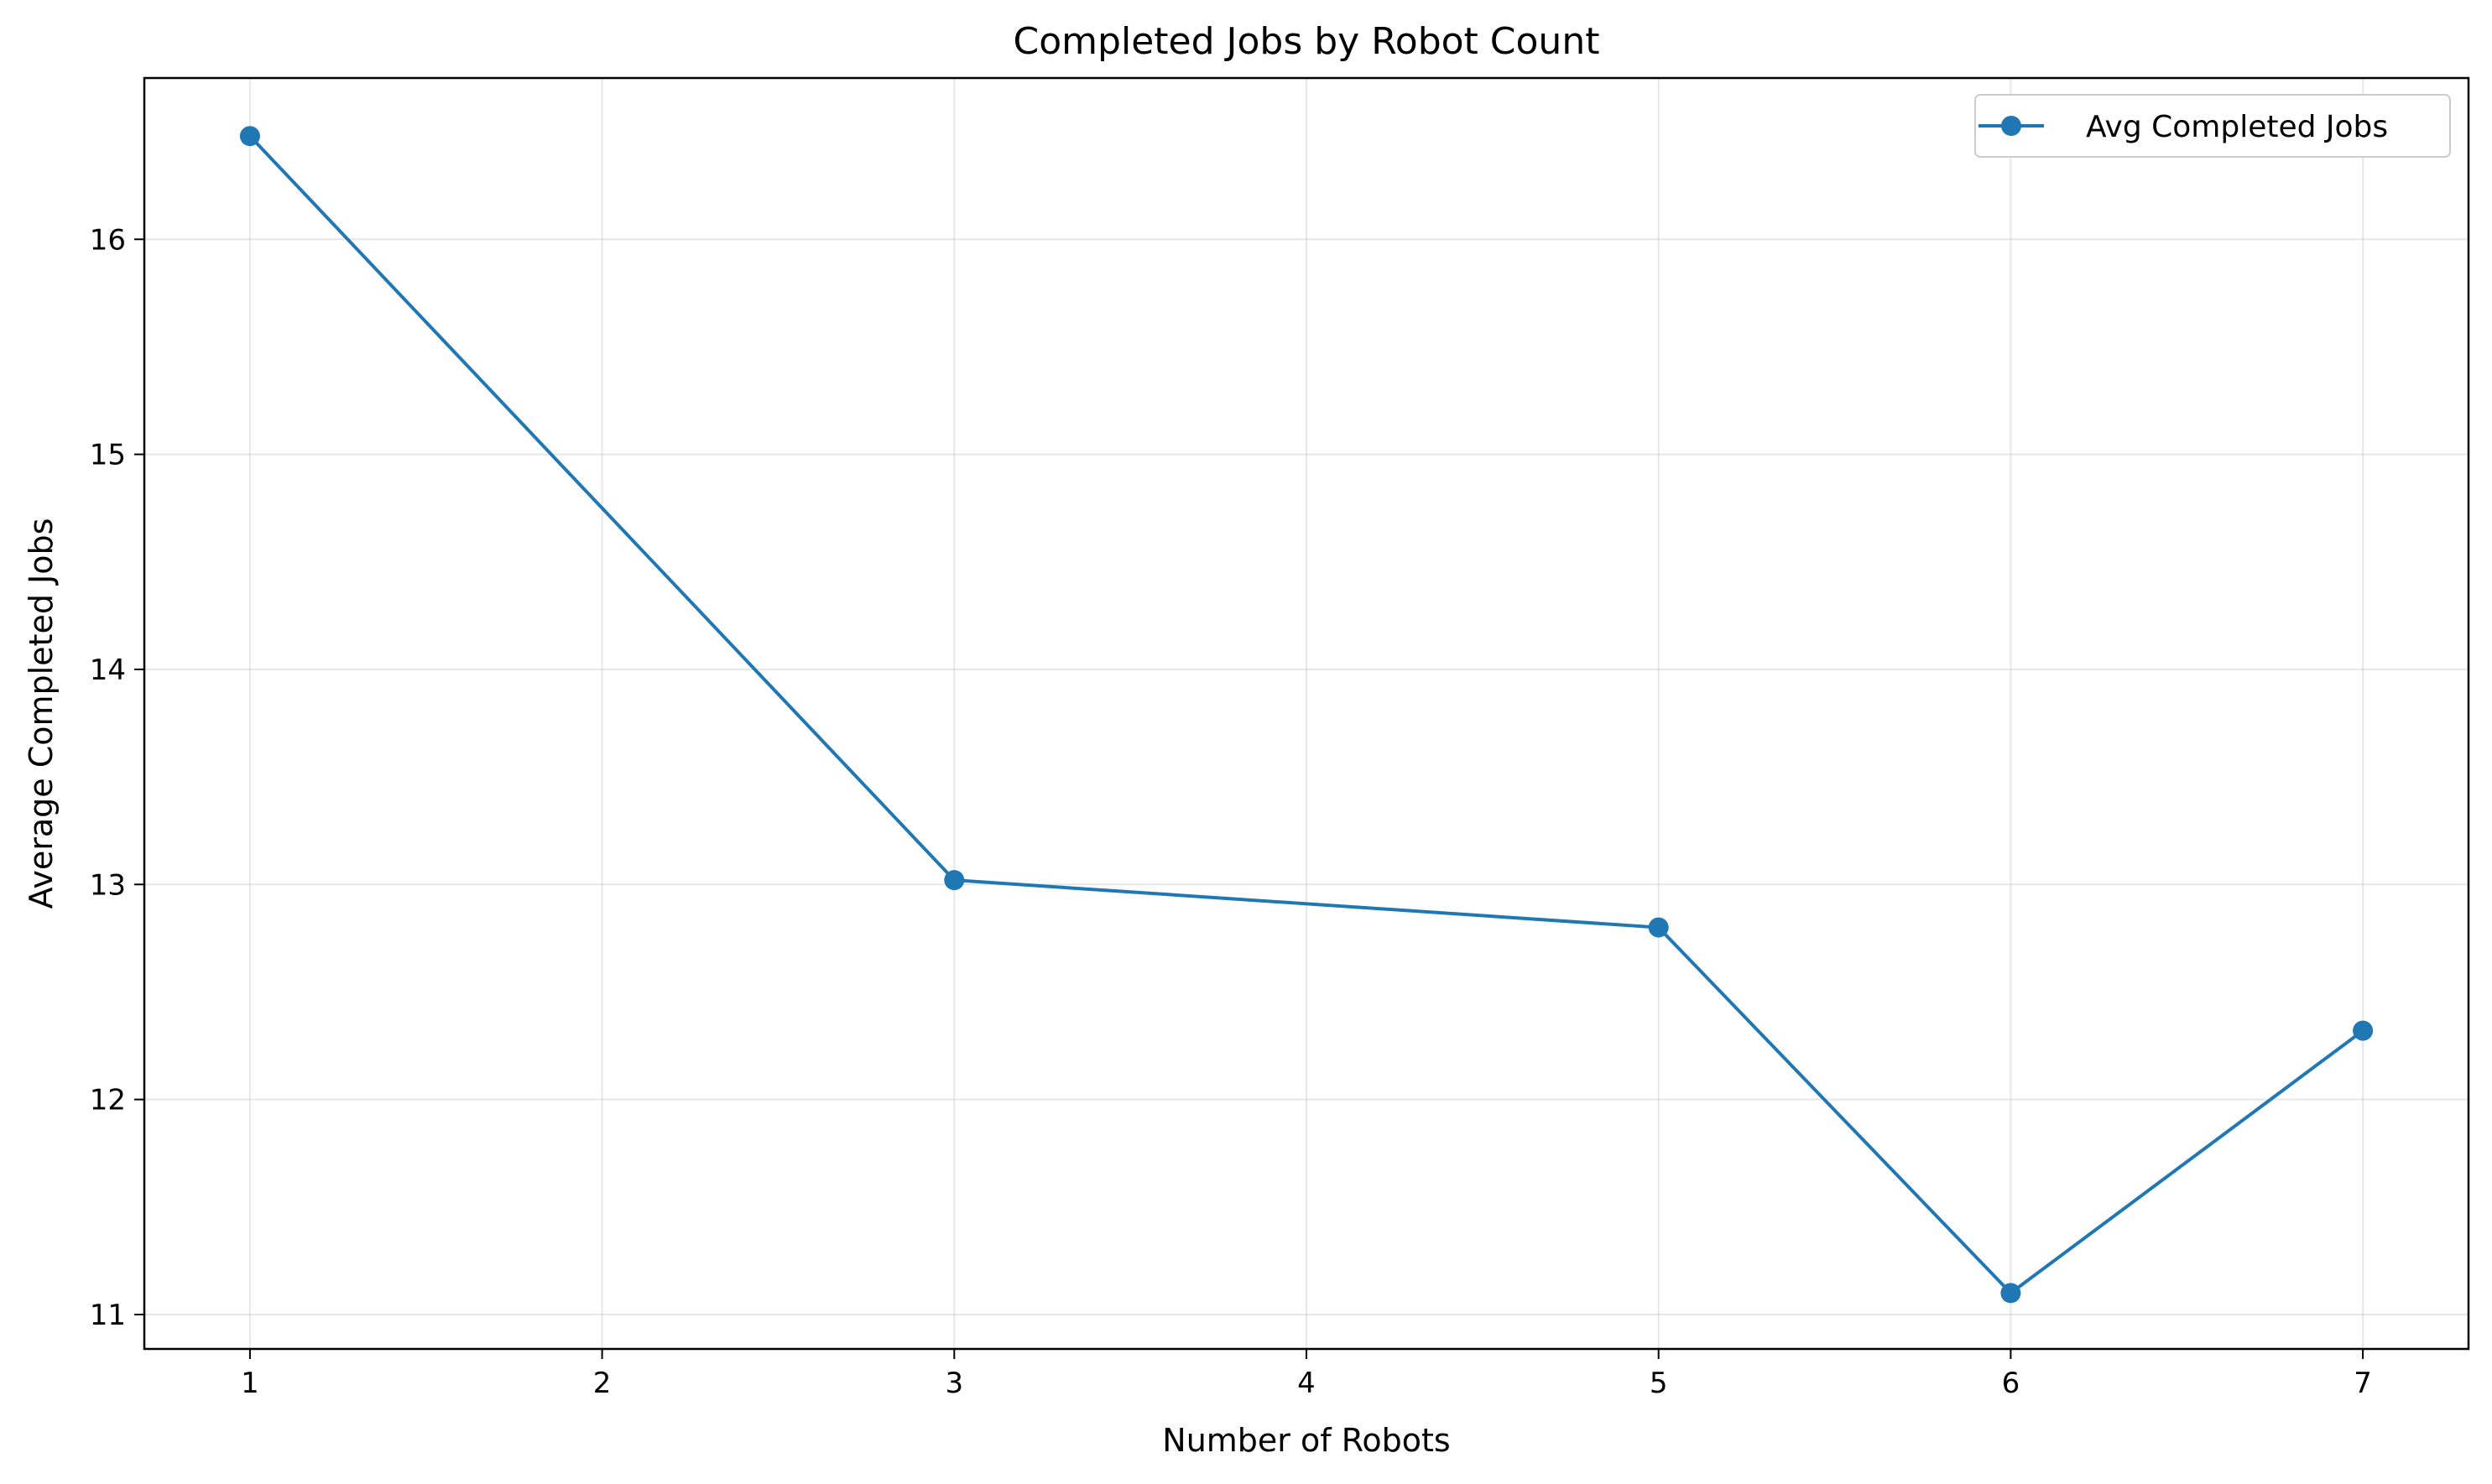  I want to click on y-tick-label: 14, so click(108, 670).